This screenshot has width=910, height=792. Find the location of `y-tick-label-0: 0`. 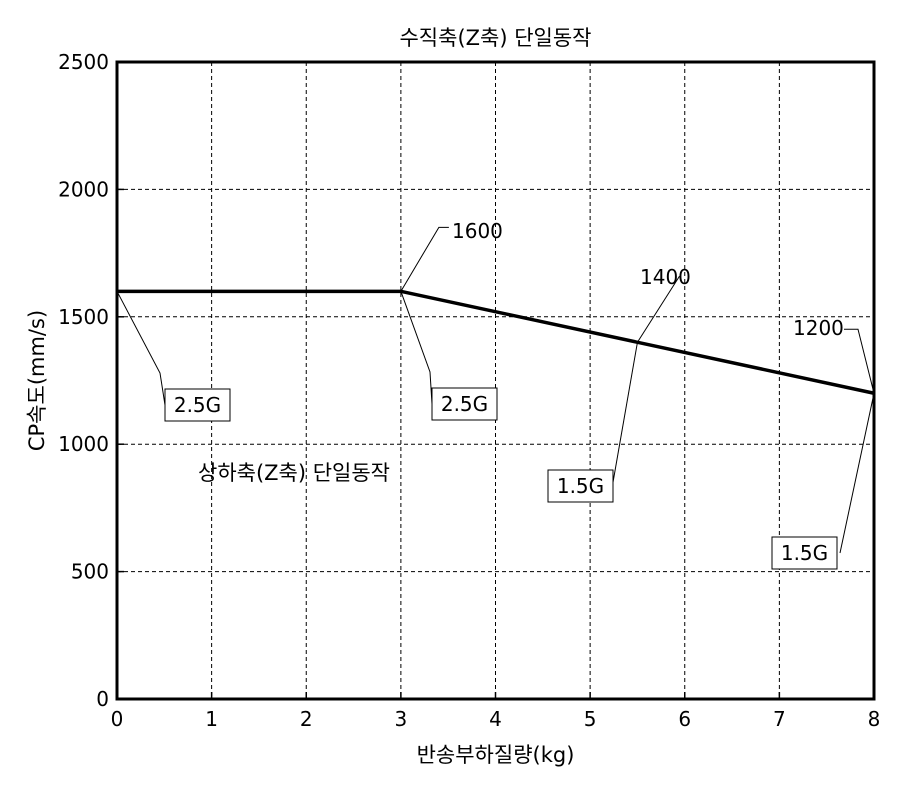

y-tick-label-0: 0 is located at coordinates (102, 699).